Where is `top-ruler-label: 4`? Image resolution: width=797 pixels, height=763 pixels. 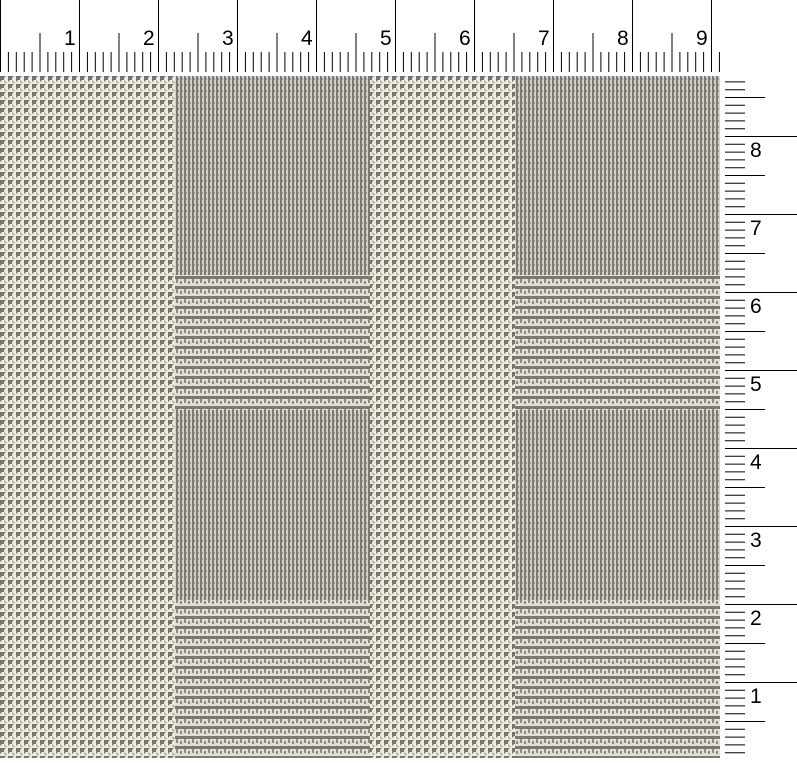 top-ruler-label: 4 is located at coordinates (307, 38).